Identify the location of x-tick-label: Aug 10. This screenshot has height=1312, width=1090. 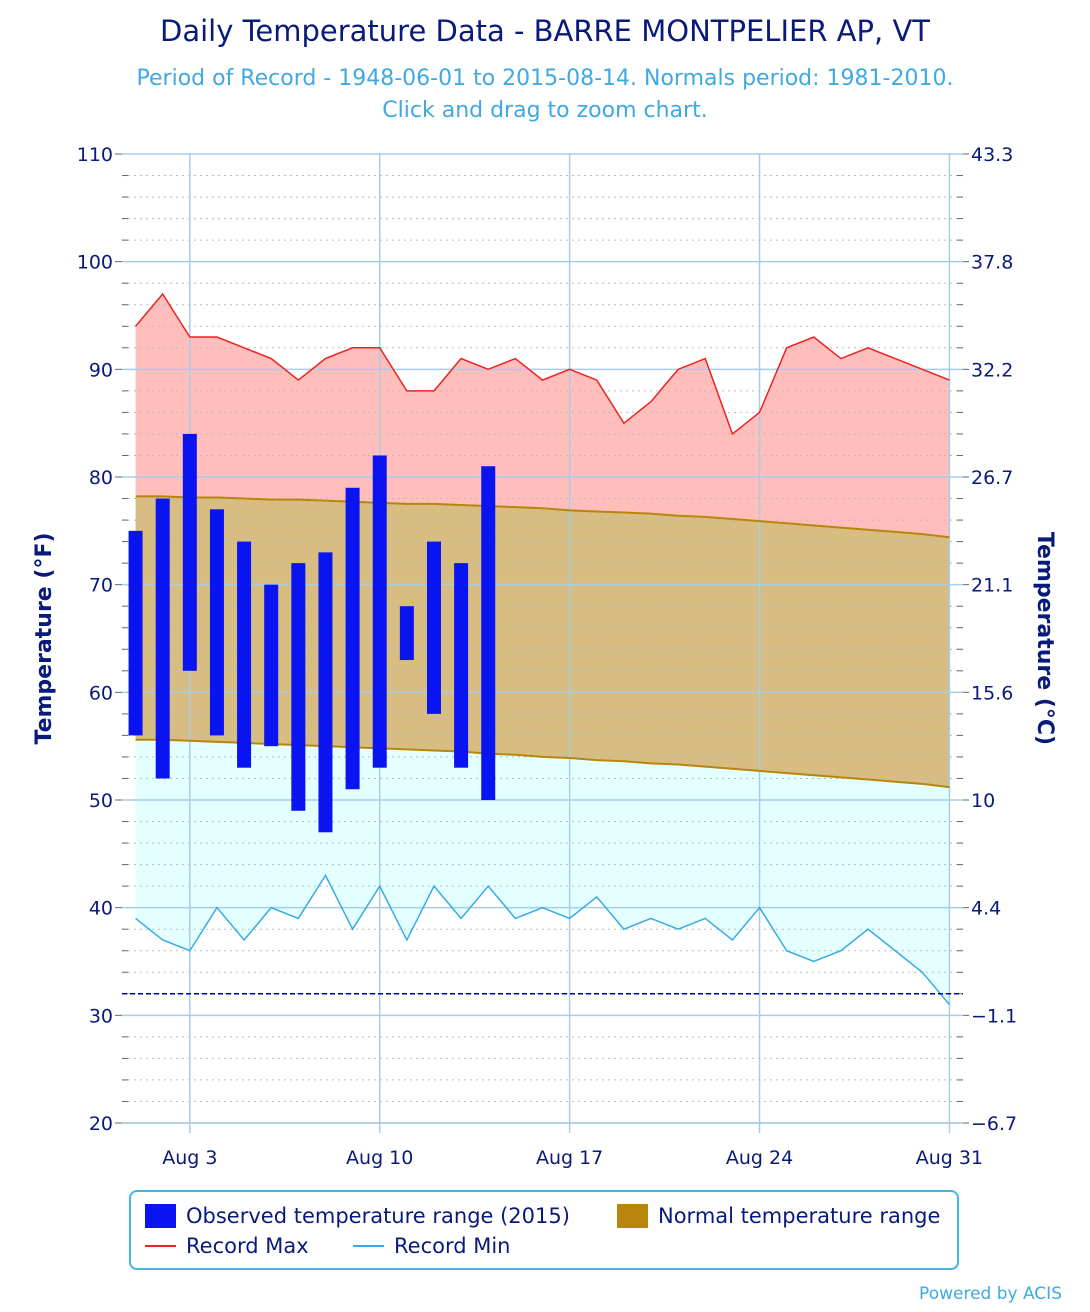
(379, 1158).